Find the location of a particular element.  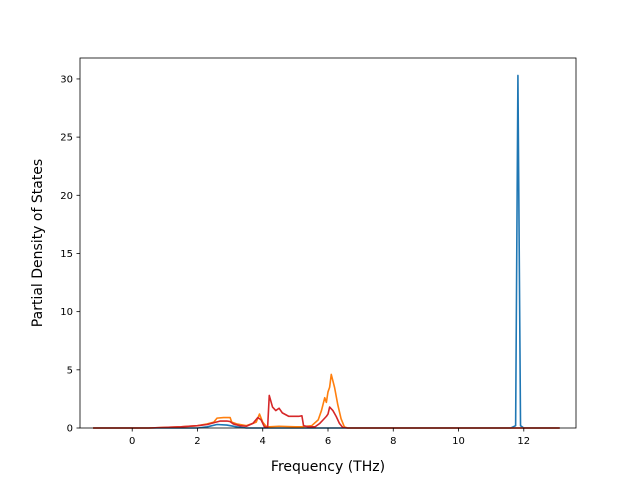

y-tick-label: 25 is located at coordinates (66, 138).